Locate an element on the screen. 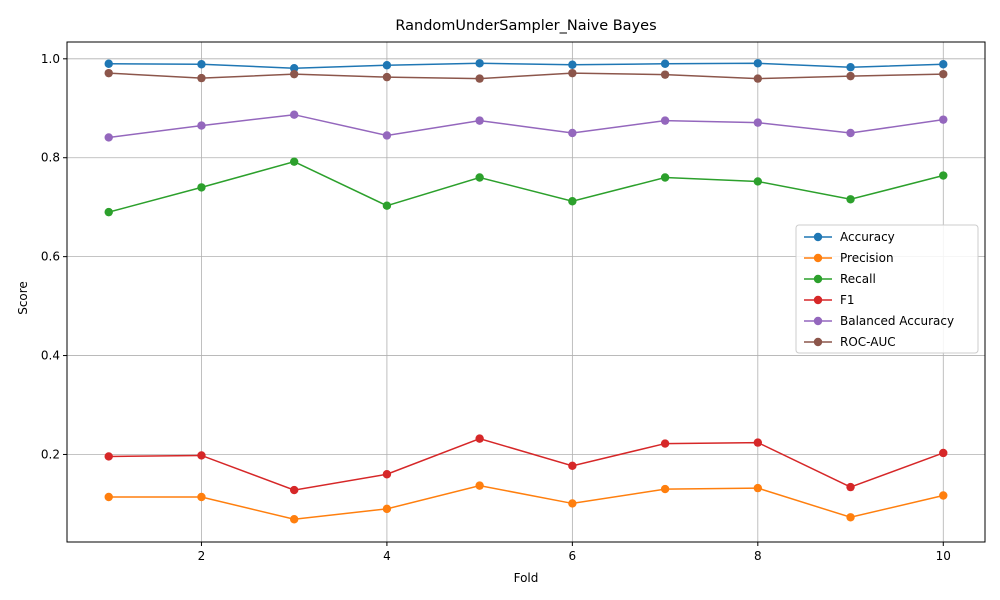 The image size is (1000, 600). x-tick-label: 4 is located at coordinates (387, 556).